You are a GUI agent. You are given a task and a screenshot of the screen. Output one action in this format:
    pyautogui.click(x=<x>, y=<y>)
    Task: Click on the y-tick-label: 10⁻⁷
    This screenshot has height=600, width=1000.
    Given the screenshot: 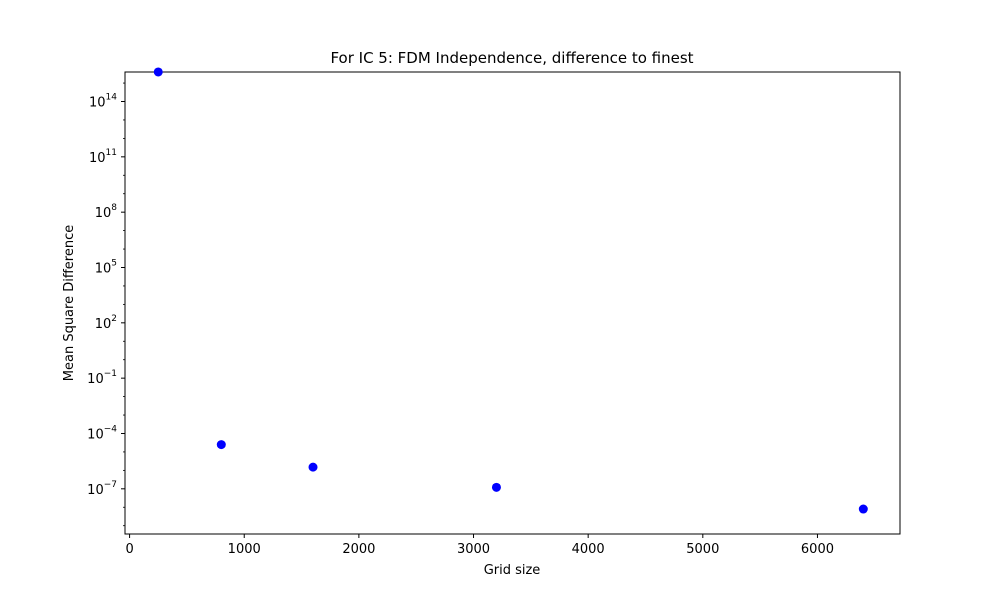 What is the action you would take?
    pyautogui.click(x=102, y=489)
    